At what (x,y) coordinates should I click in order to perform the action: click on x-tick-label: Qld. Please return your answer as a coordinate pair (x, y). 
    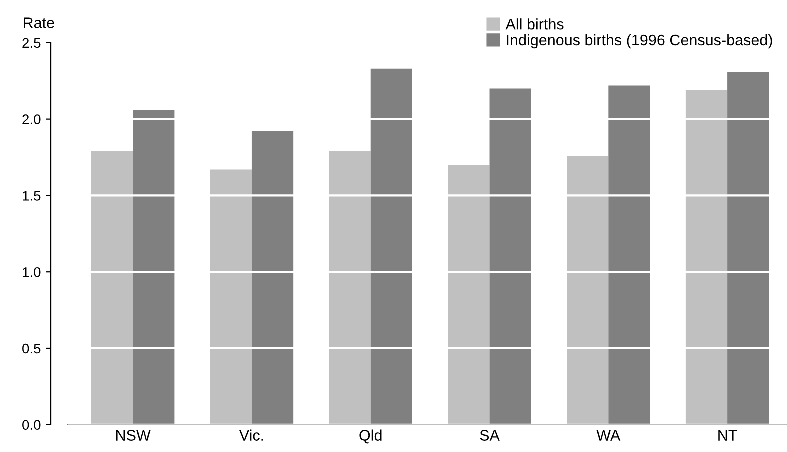
    Looking at the image, I should click on (371, 437).